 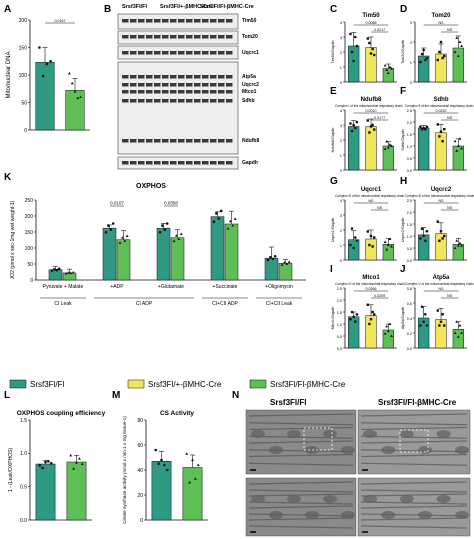 What do you see at coordinates (250, 85) in the screenshot?
I see `blot-protein-label: Uqcrc2` at bounding box center [250, 85].